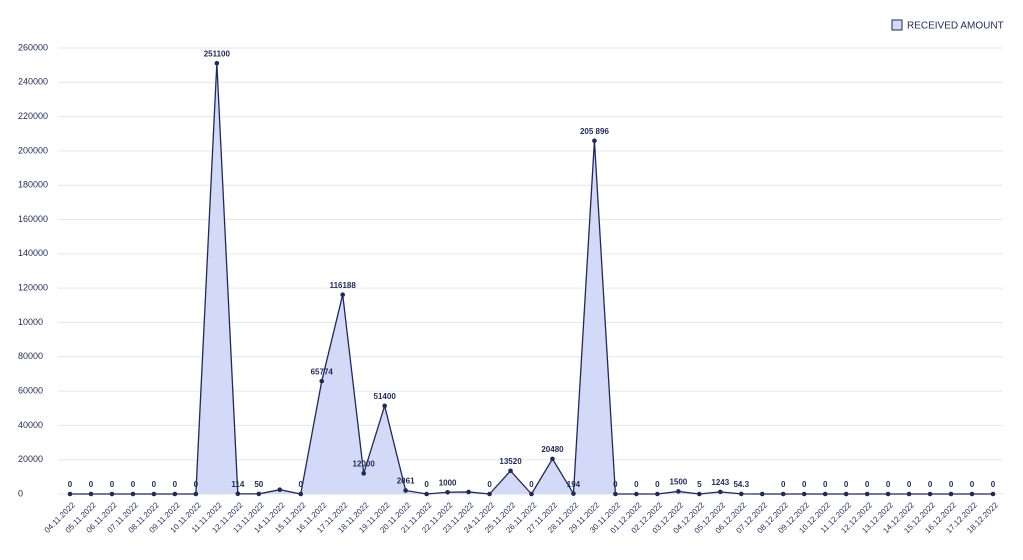 Image resolution: width=1023 pixels, height=560 pixels. I want to click on legend-swatch, so click(897, 25).